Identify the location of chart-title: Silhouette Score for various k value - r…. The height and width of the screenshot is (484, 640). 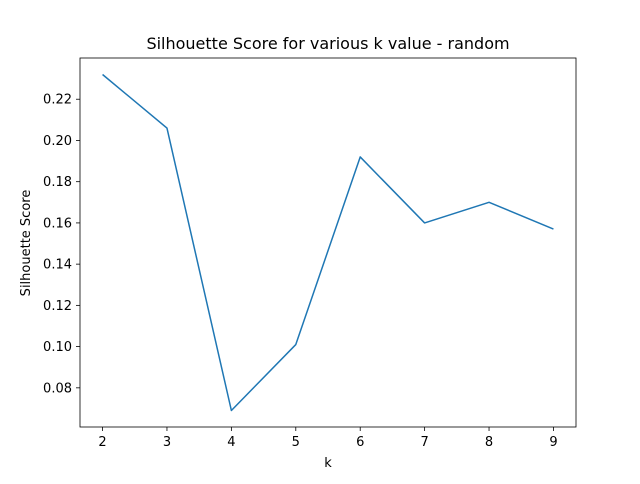
(327, 43).